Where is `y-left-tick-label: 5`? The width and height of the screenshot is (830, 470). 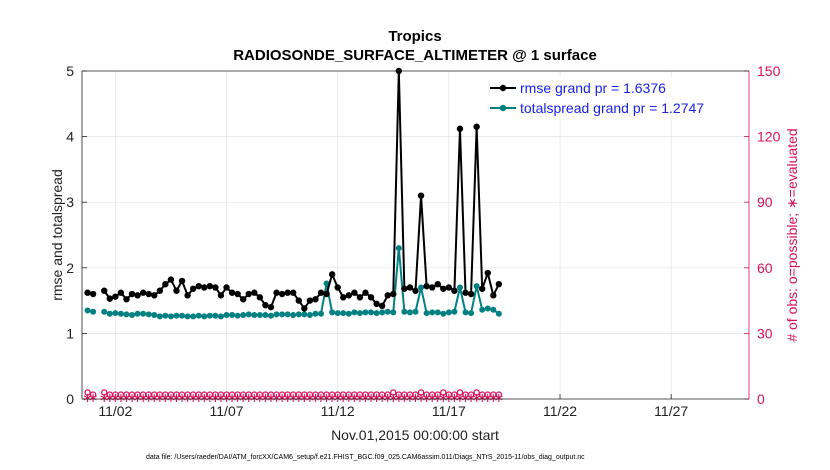
y-left-tick-label: 5 is located at coordinates (70, 71).